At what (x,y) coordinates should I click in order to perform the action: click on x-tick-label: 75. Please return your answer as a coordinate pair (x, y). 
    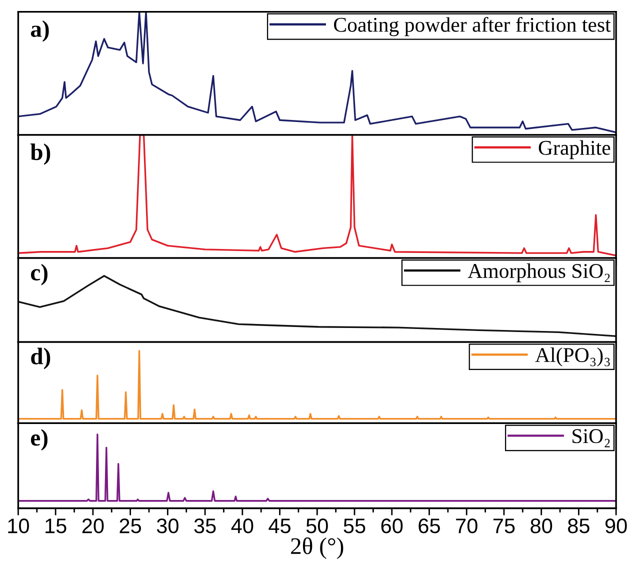
    Looking at the image, I should click on (504, 526).